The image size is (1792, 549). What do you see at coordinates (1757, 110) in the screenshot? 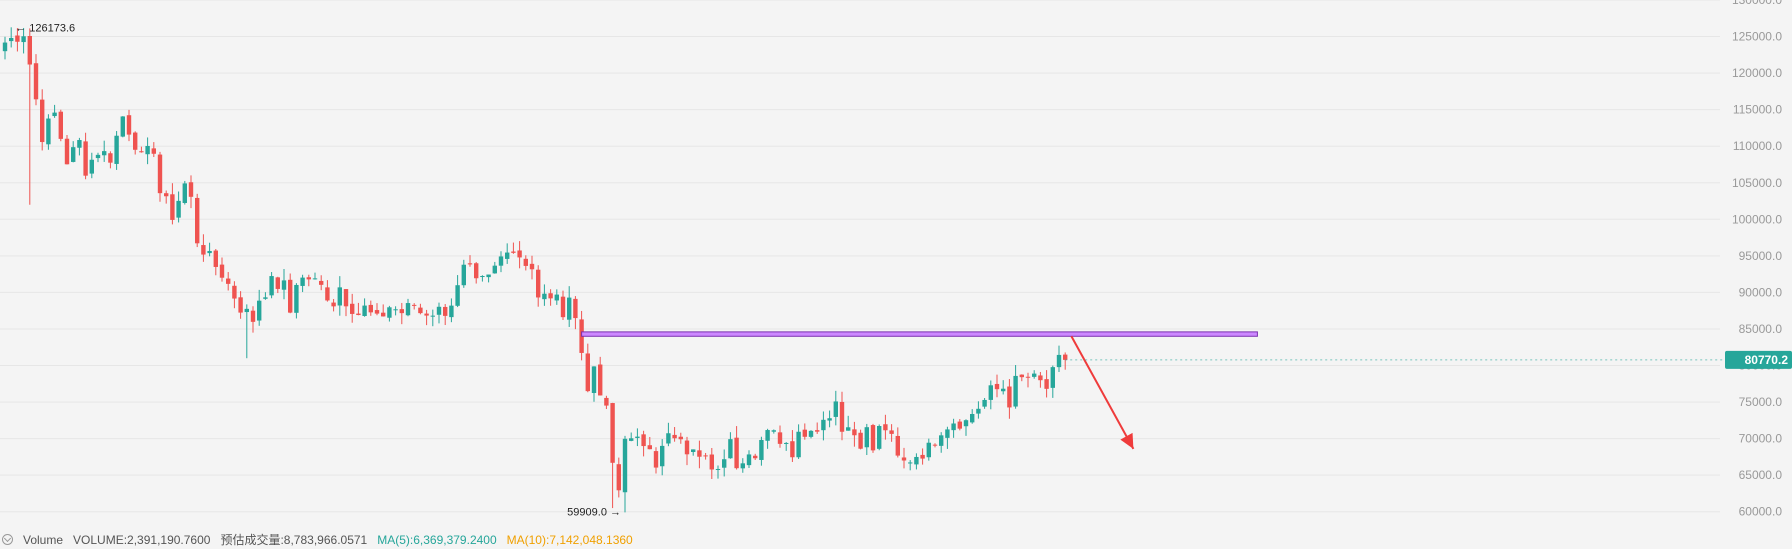
I see `y-tick-label: 115000.0` at bounding box center [1757, 110].